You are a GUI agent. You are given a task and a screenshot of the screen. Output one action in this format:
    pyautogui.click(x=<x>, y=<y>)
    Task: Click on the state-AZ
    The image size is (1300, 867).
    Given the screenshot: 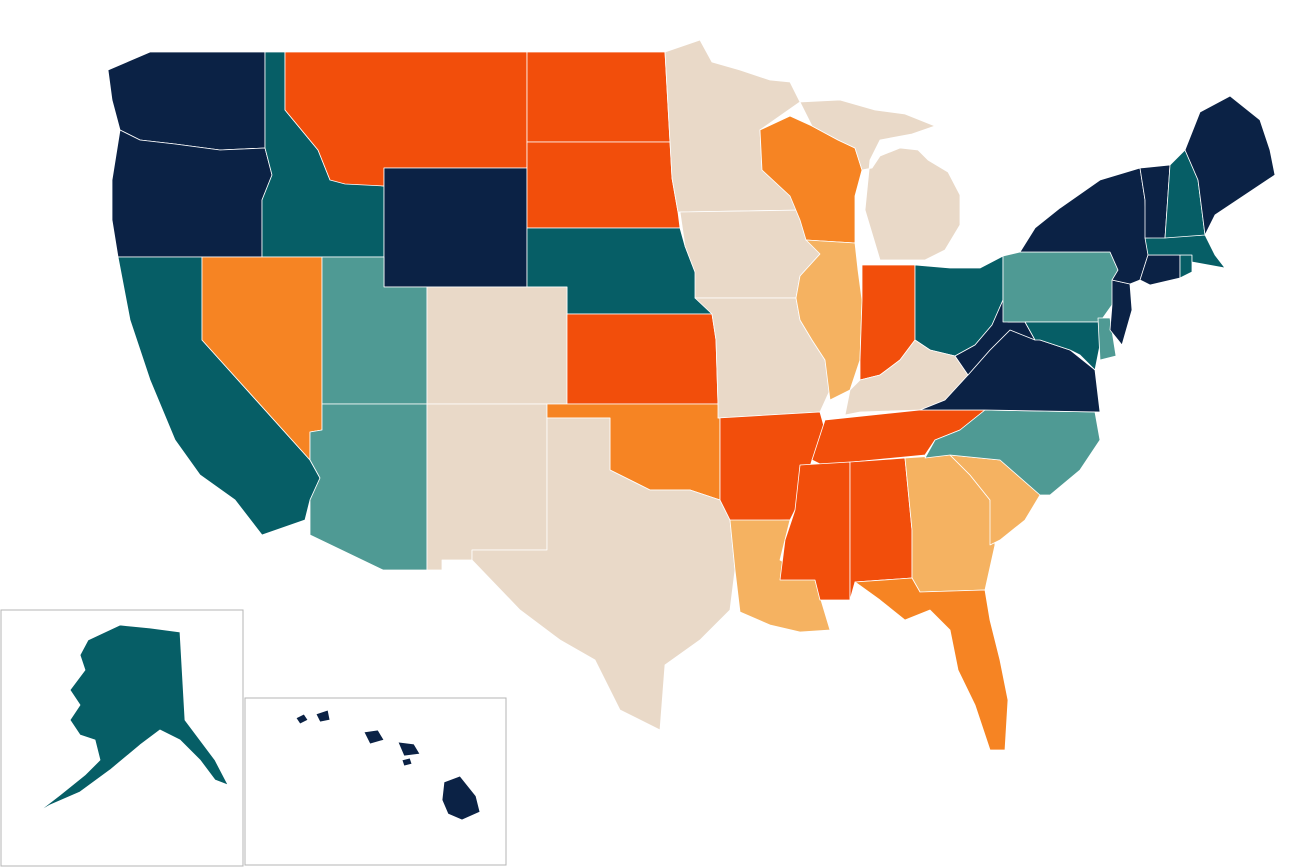 What is the action you would take?
    pyautogui.click(x=368, y=487)
    